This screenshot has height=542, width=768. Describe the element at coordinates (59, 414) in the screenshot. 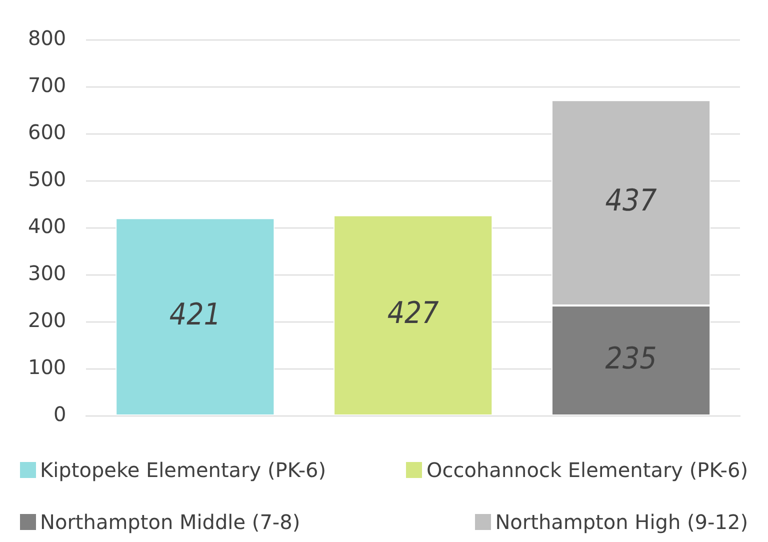

I see `y-tick-label: 0` at that location.